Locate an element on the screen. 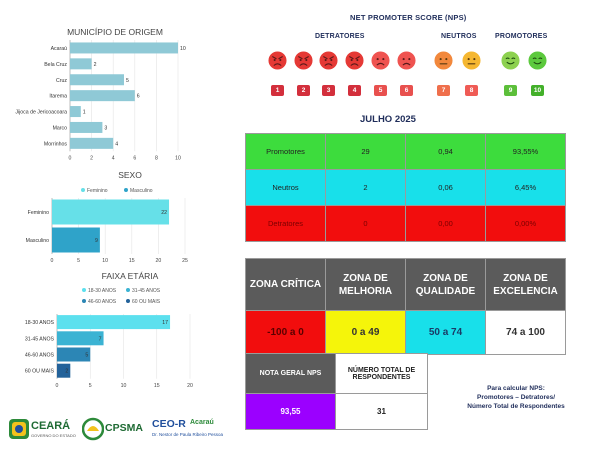  promotores-label: PROMOTORES is located at coordinates (521, 36).